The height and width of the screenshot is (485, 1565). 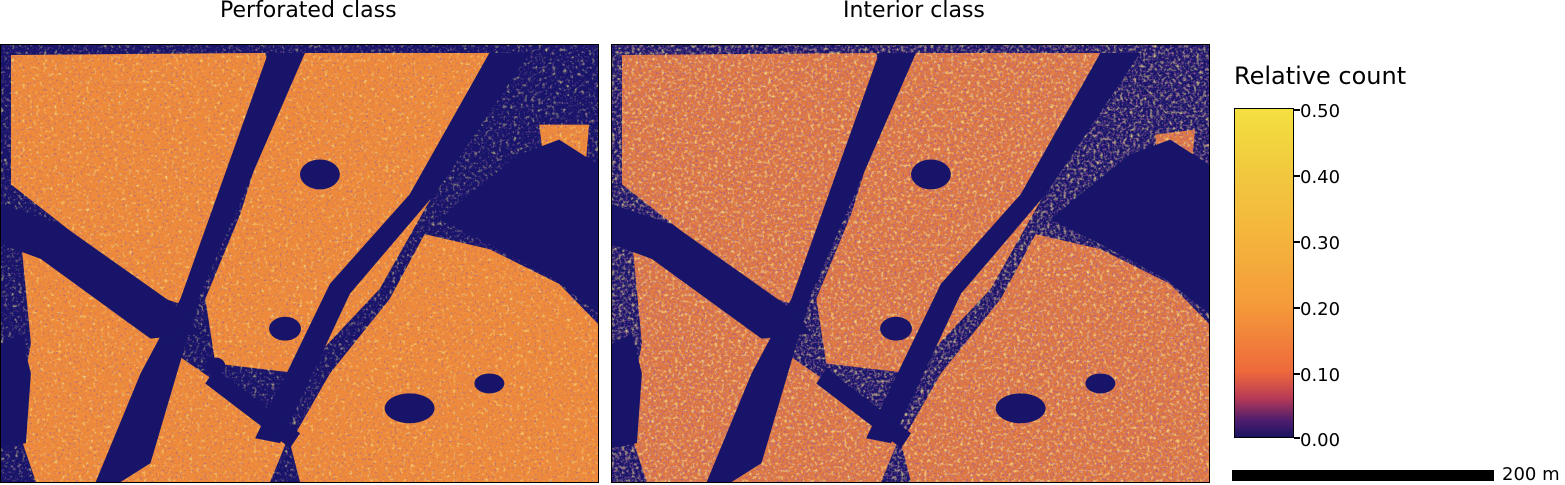 I want to click on colorbar, so click(x=1264, y=273).